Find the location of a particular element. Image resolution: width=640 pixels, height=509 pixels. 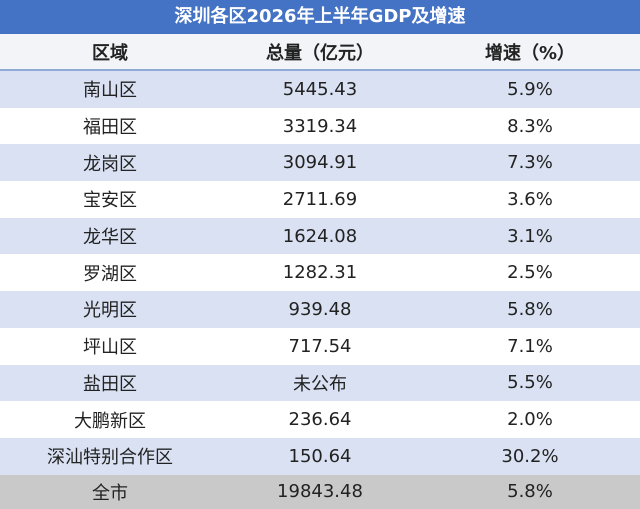

table-row: 龙岗区 3094.91 7.3% is located at coordinates (320, 163).